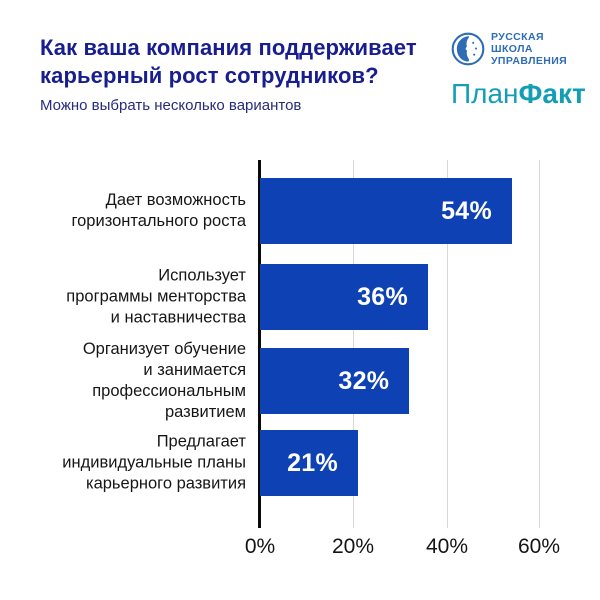  I want to click on brand-logos: РУССКАЯ ШКОЛА УПРАВЛЕНИЯ ПланФакт, so click(518, 70).